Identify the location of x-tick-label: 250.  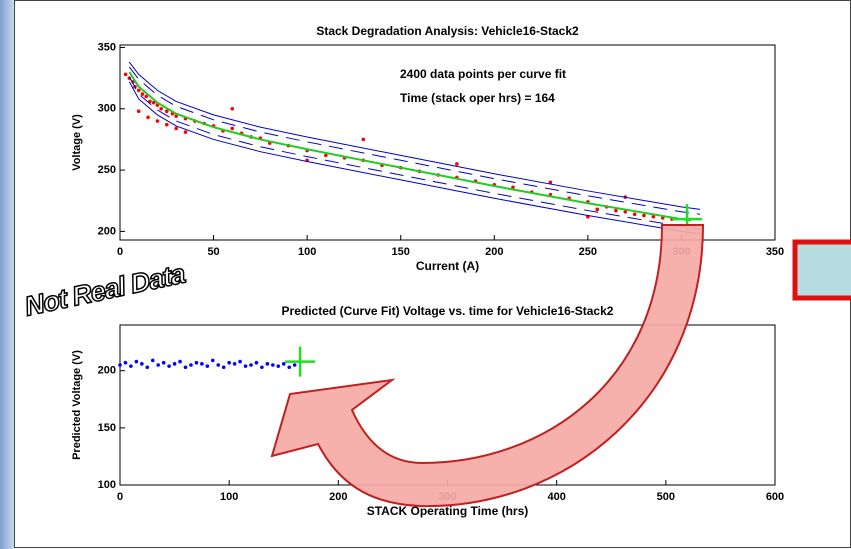
(588, 252).